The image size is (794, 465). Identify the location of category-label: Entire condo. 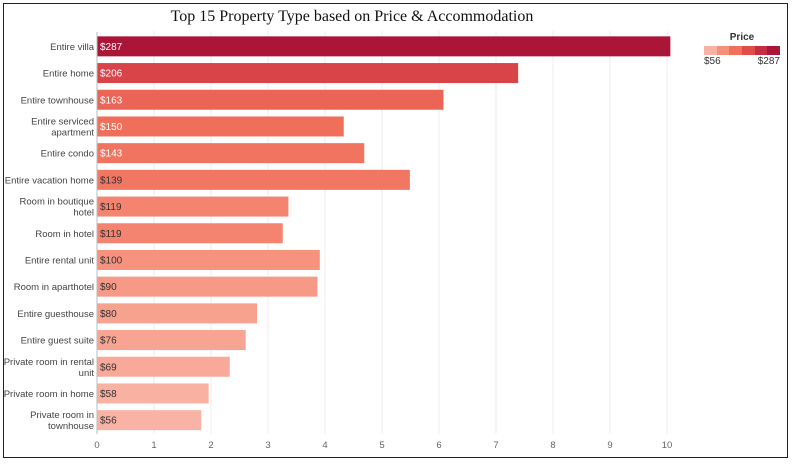
(67, 154).